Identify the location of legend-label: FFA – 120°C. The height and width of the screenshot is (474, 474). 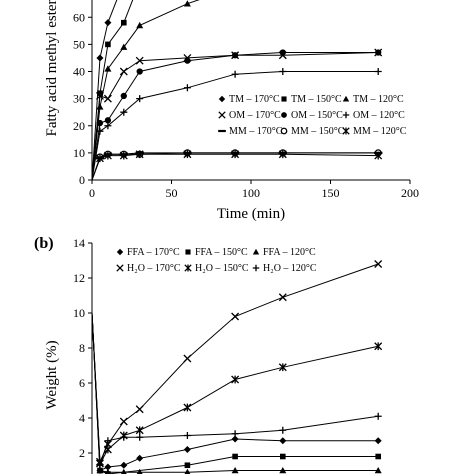
(289, 252).